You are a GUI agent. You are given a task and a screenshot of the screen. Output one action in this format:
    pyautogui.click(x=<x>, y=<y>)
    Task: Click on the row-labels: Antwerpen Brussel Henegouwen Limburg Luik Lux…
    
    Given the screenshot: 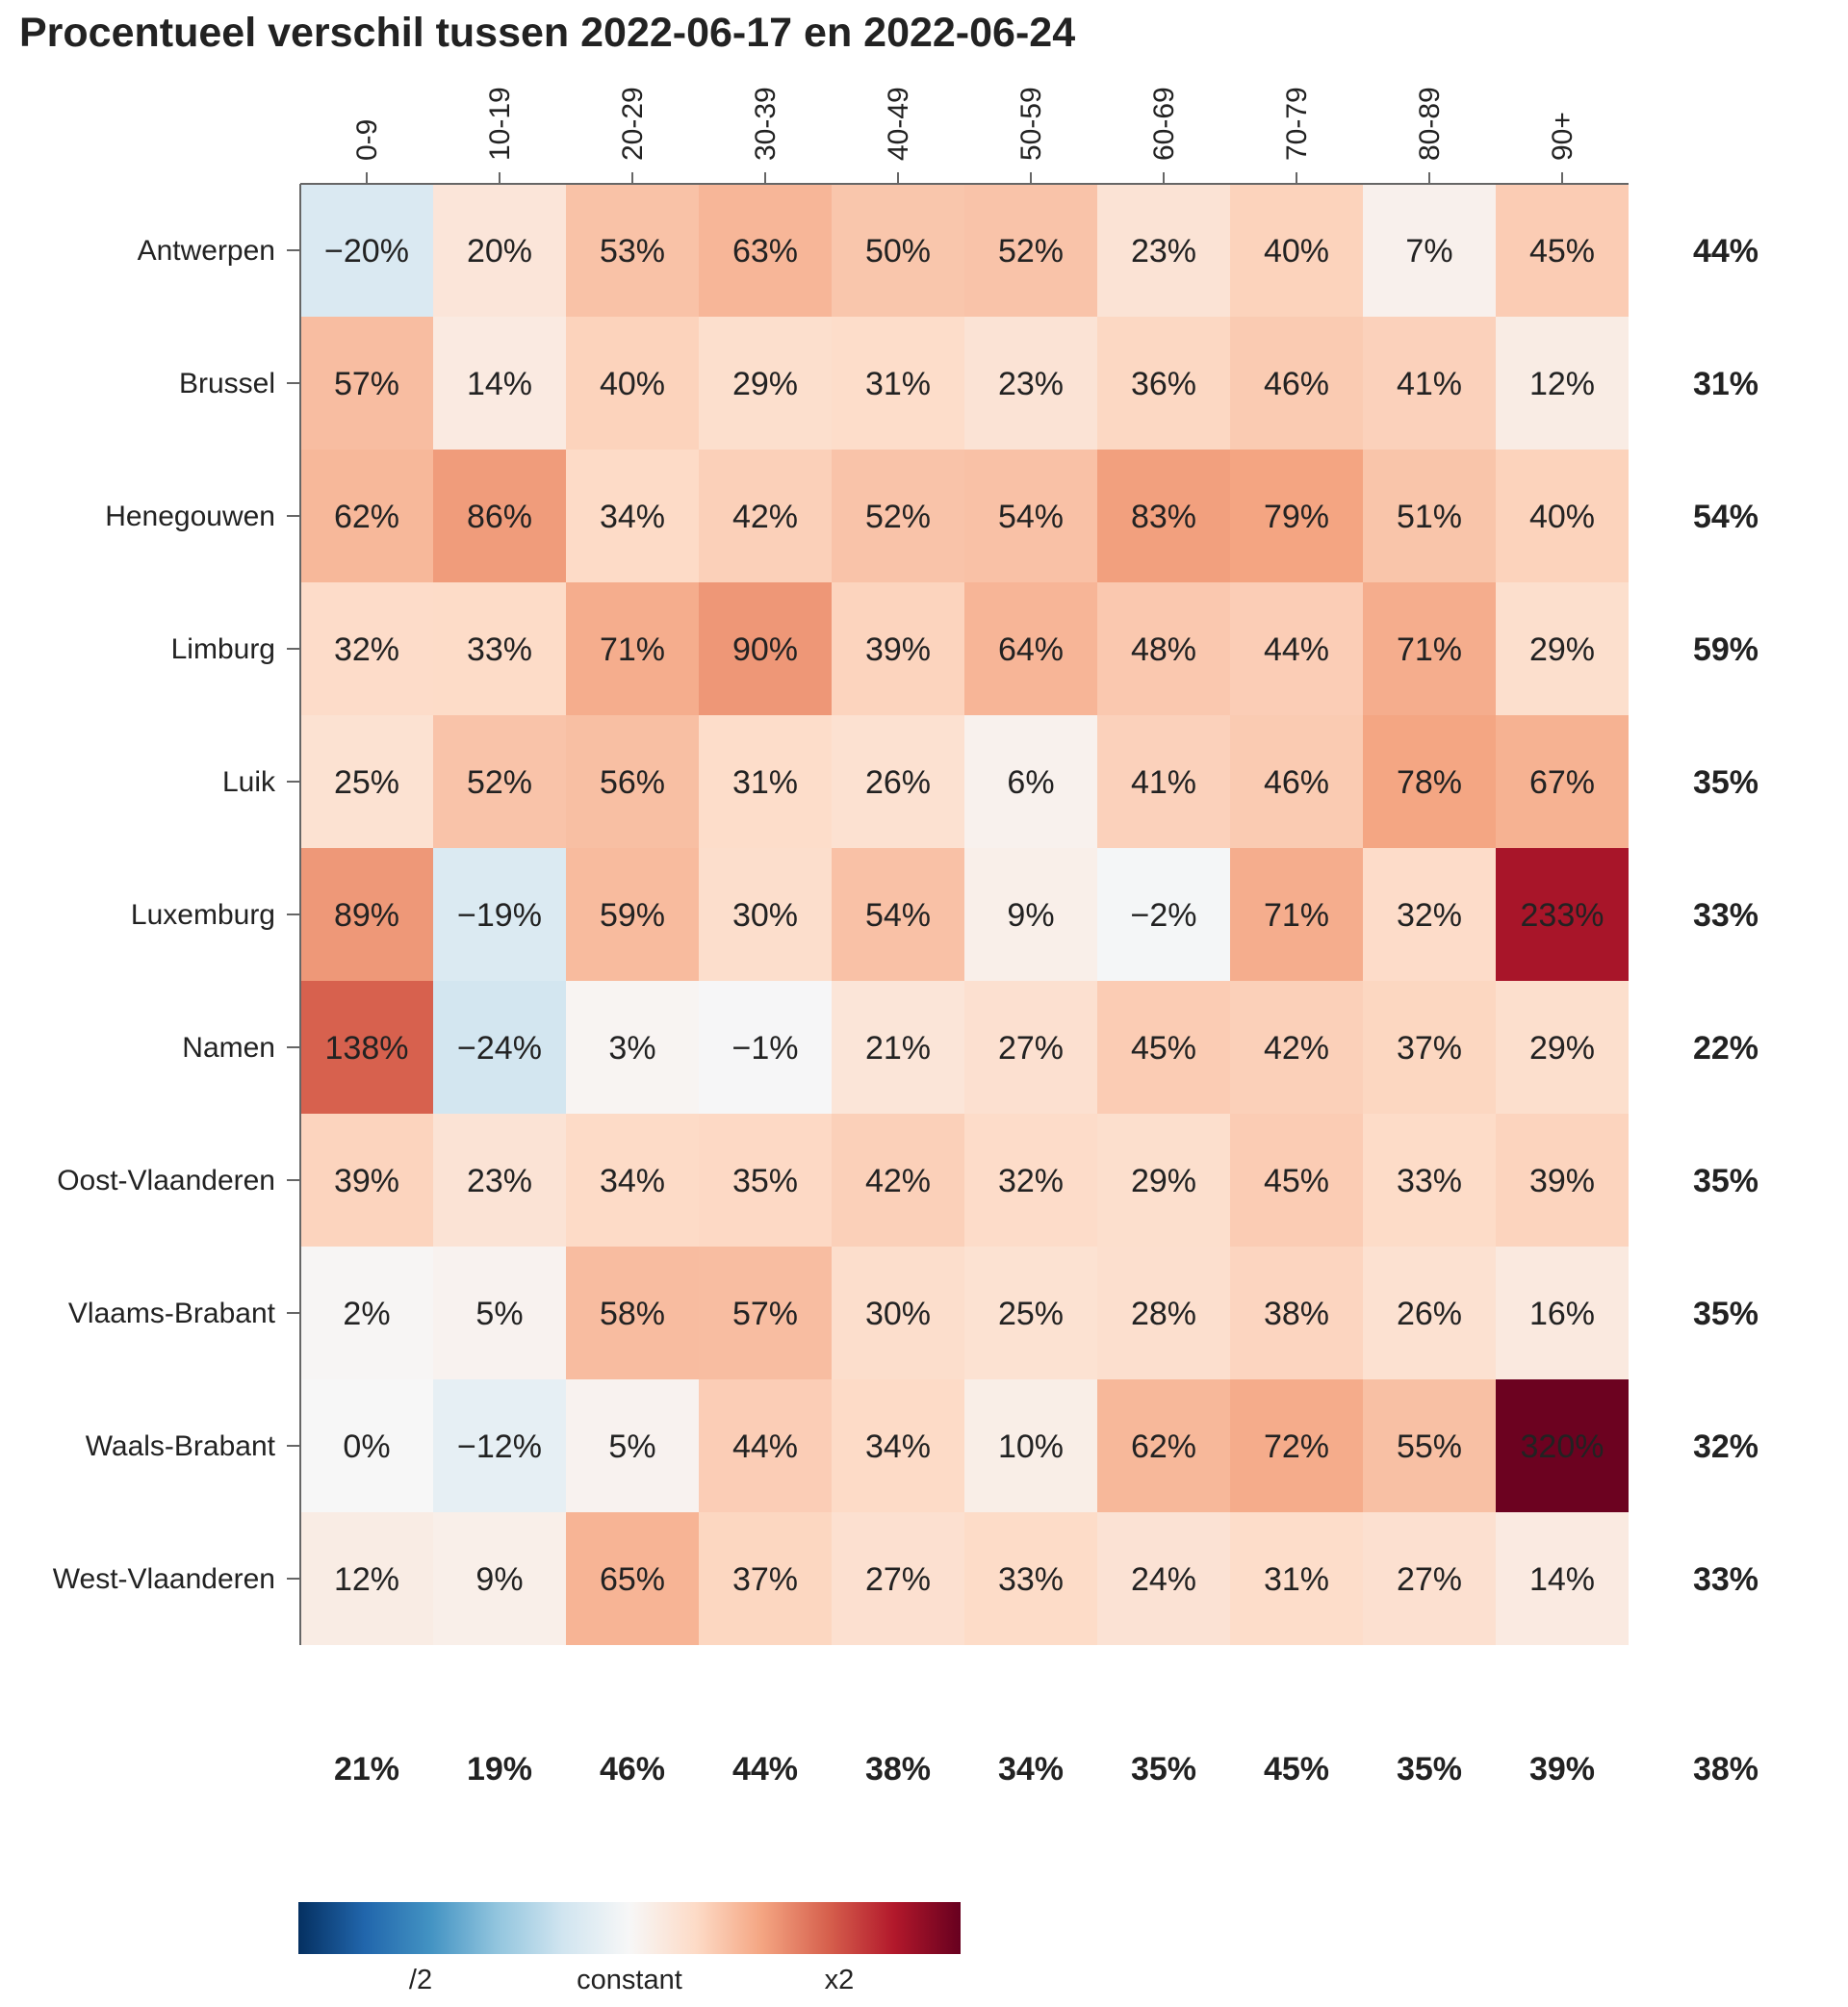 What is the action you would take?
    pyautogui.click(x=164, y=915)
    